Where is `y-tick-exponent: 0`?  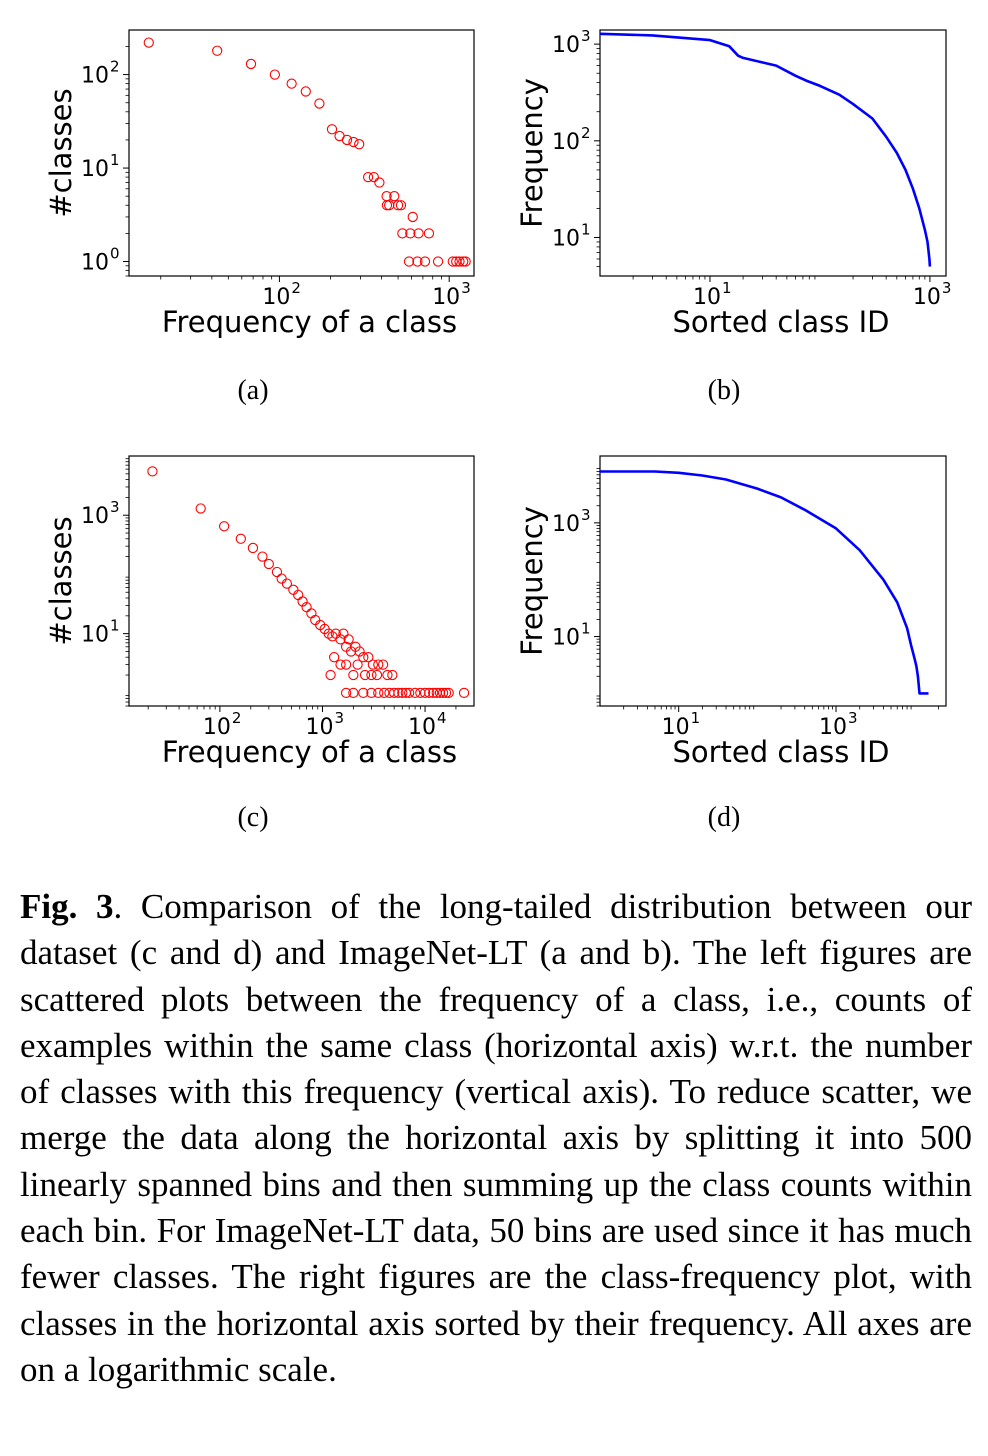 y-tick-exponent: 0 is located at coordinates (115, 254).